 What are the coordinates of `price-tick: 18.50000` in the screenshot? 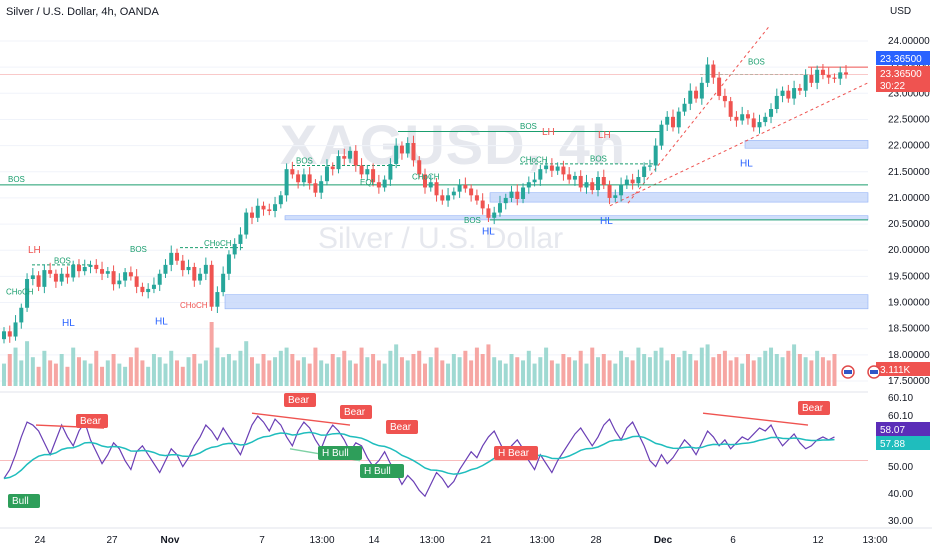 It's located at (909, 329).